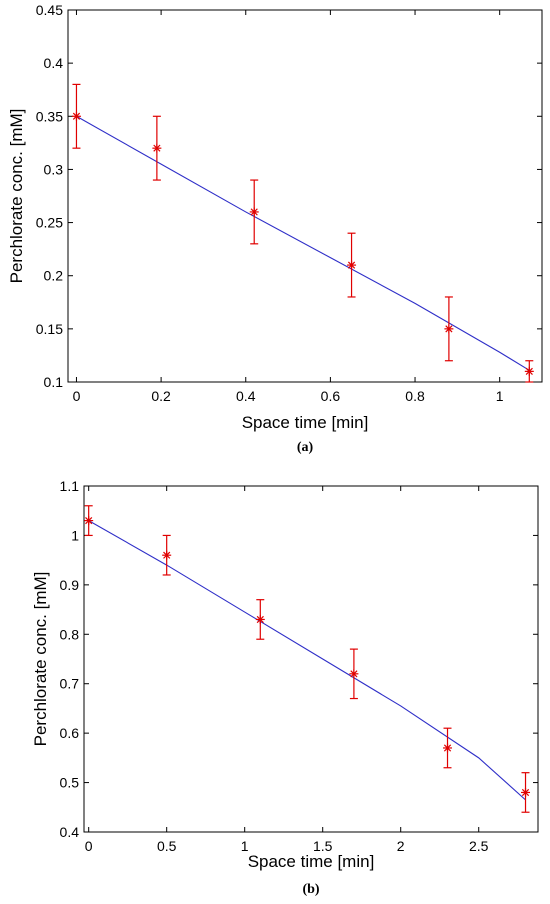 This screenshot has width=550, height=904. Describe the element at coordinates (479, 846) in the screenshot. I see `x-tick-label: 2.5` at that location.